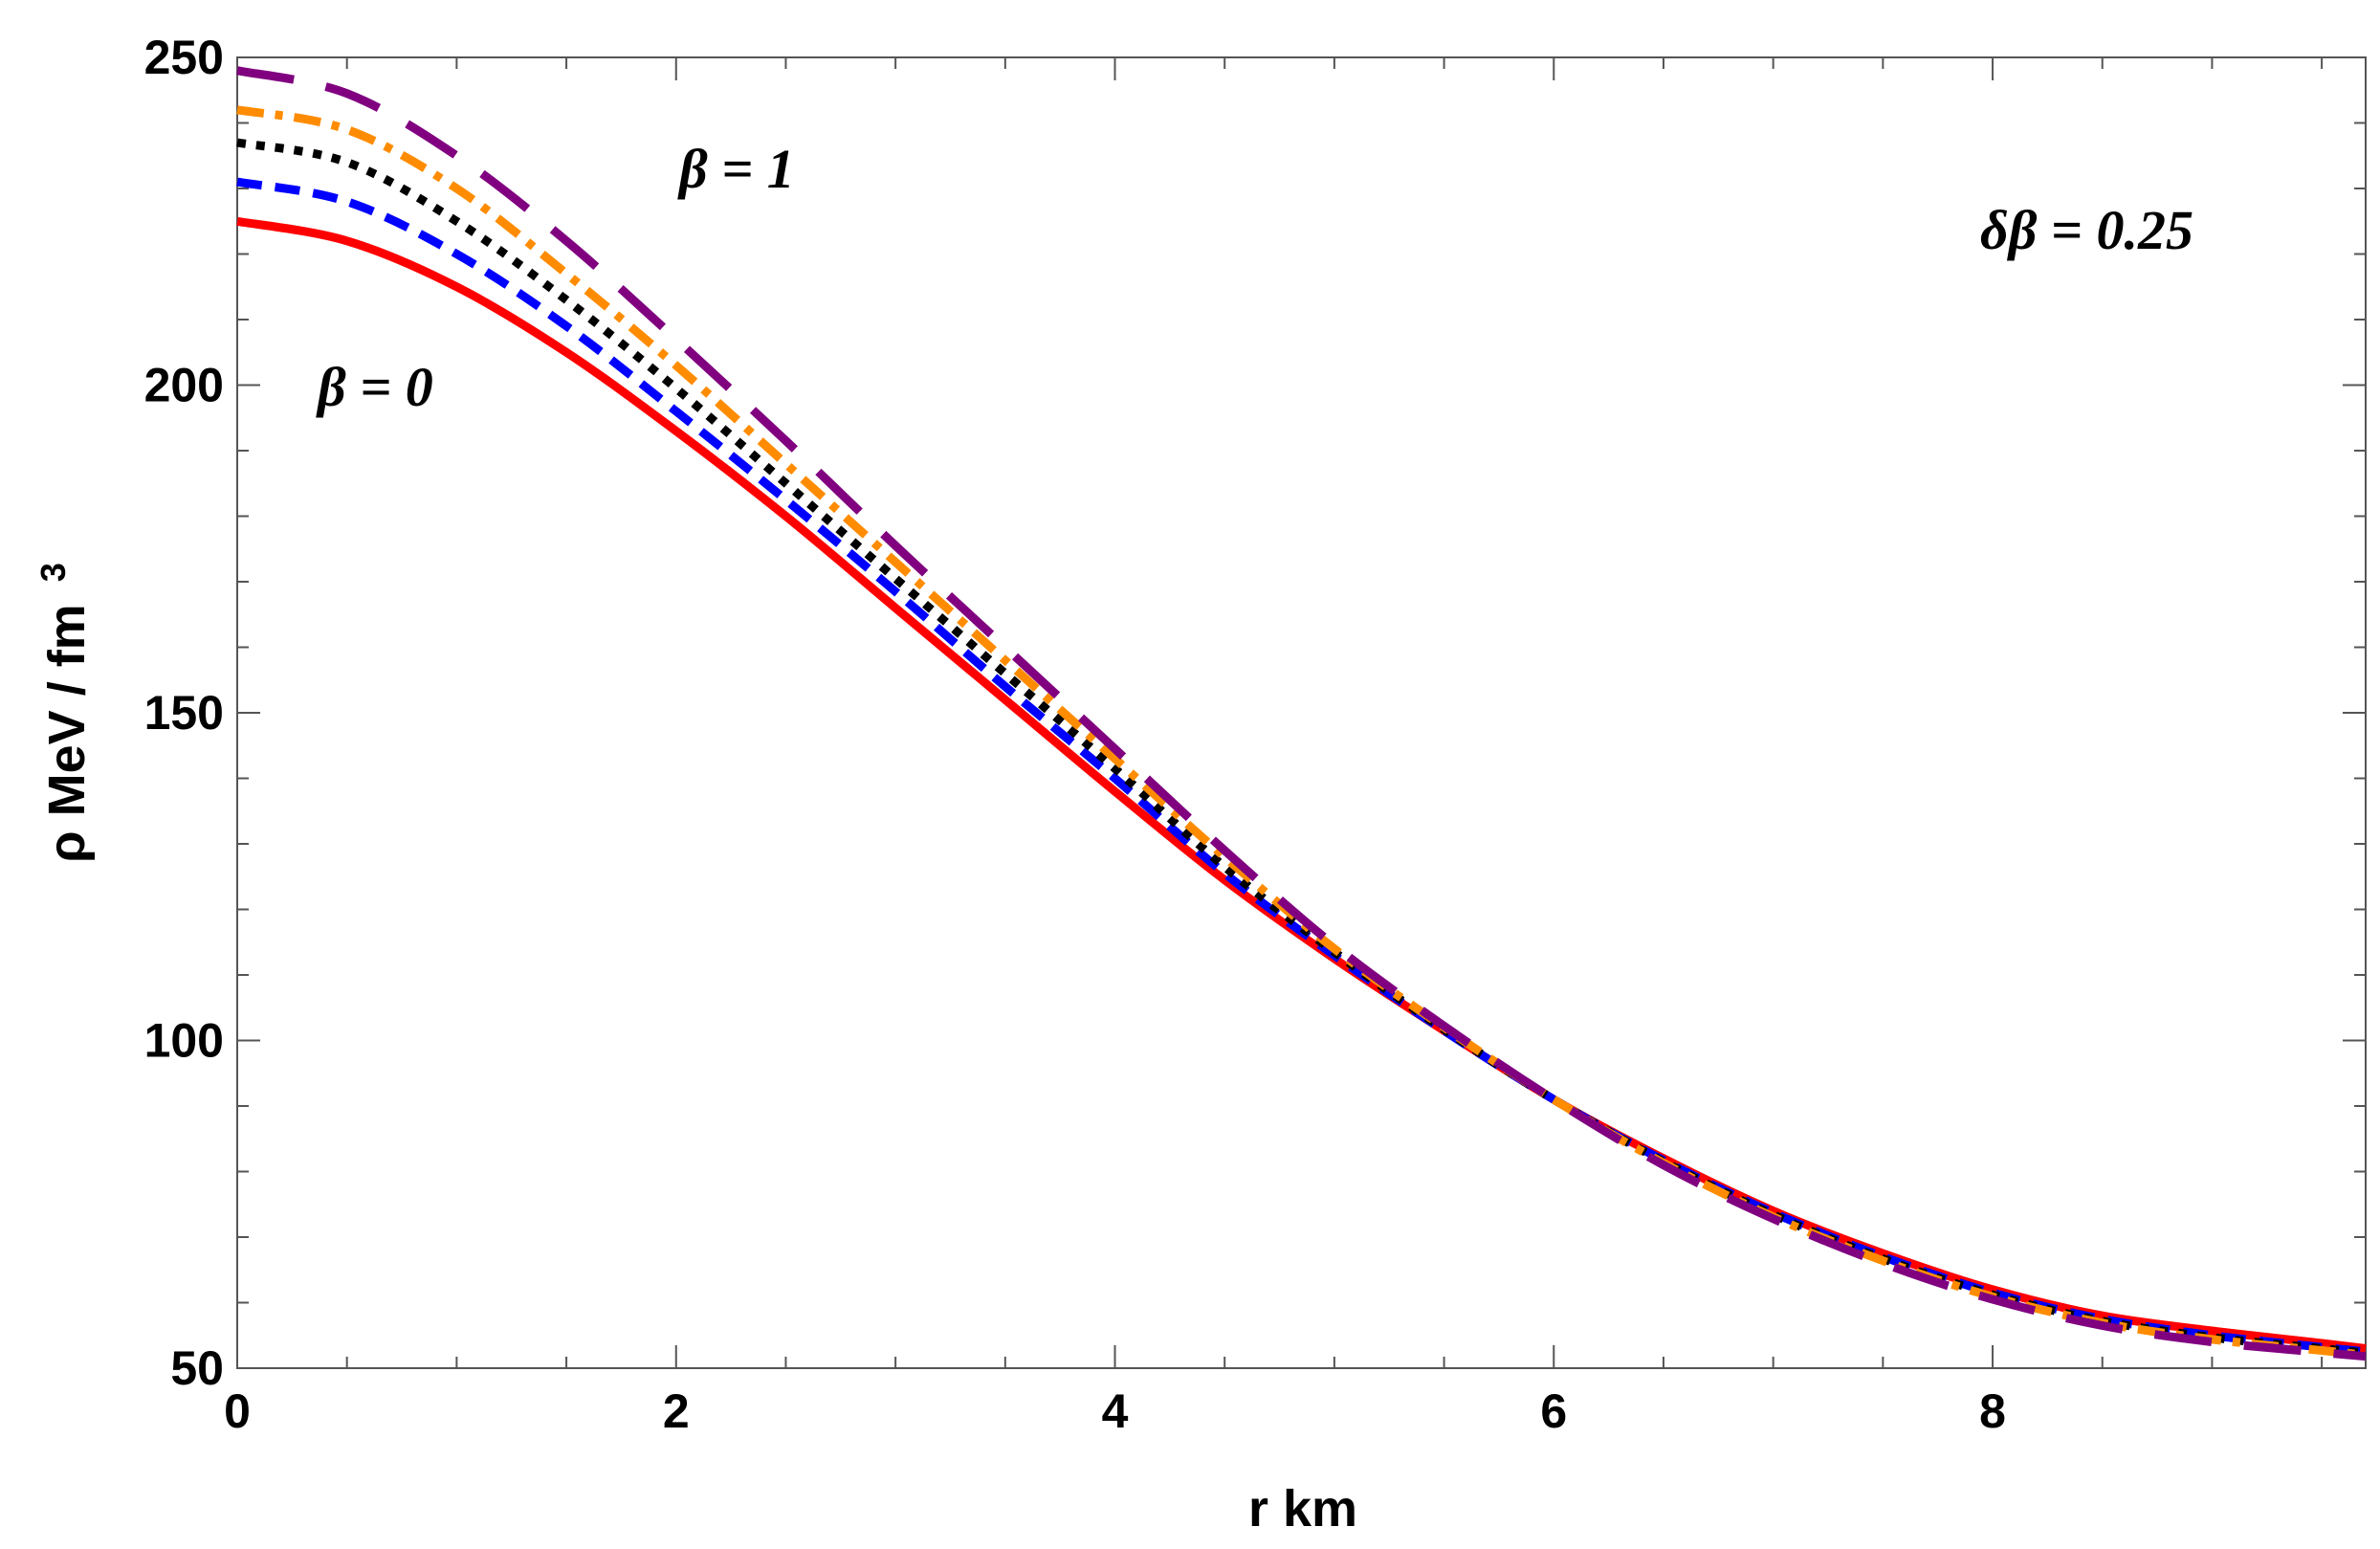  Describe the element at coordinates (1554, 1411) in the screenshot. I see `x-tick-label: 6` at that location.